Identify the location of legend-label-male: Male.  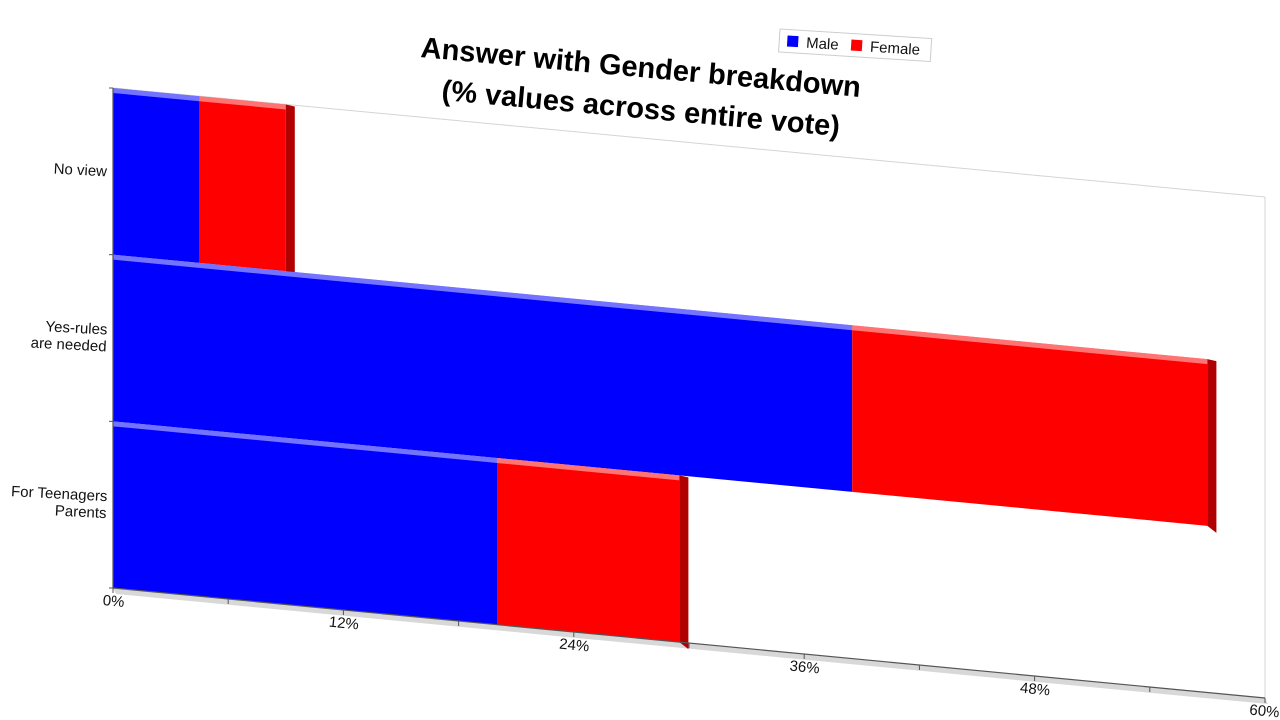
(823, 44).